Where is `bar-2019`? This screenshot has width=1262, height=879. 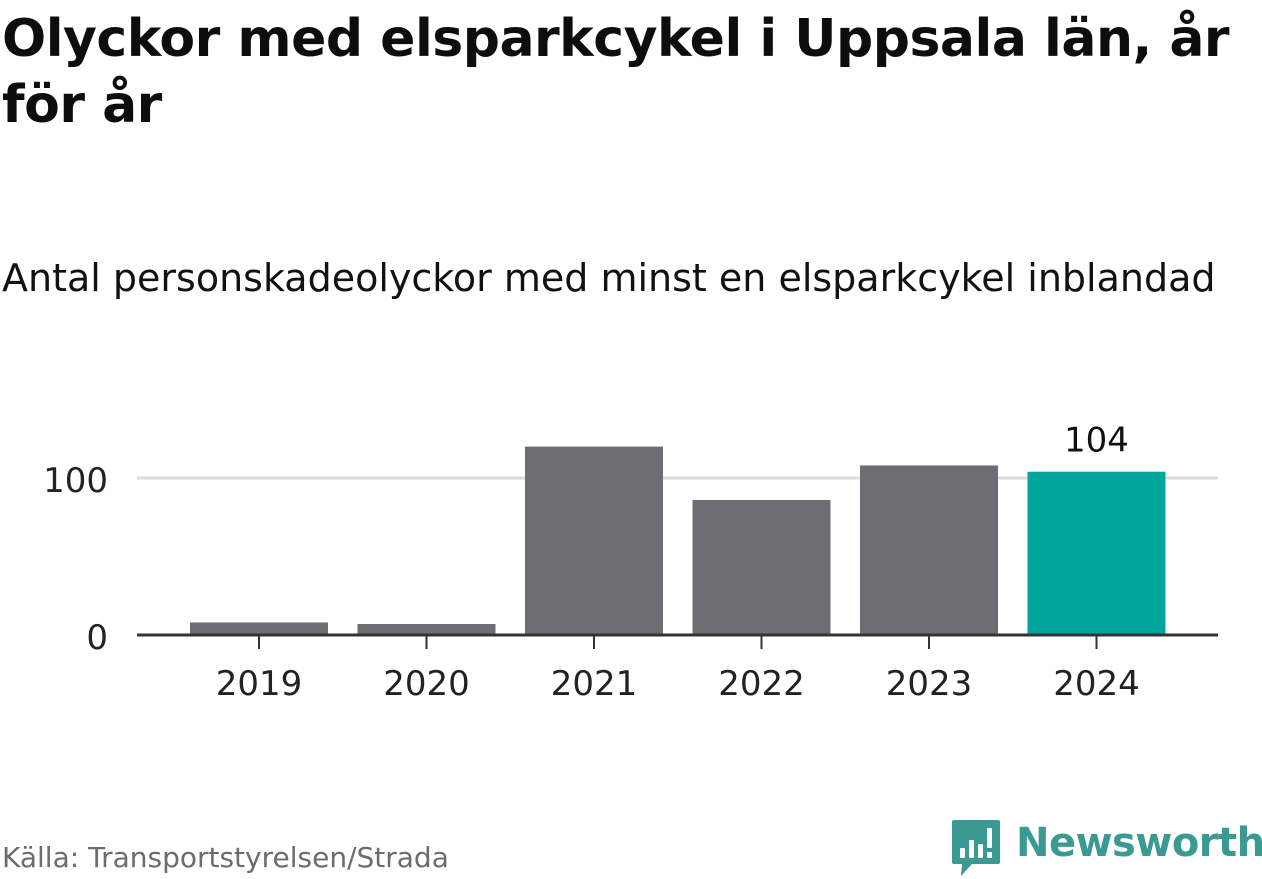 bar-2019 is located at coordinates (259, 628).